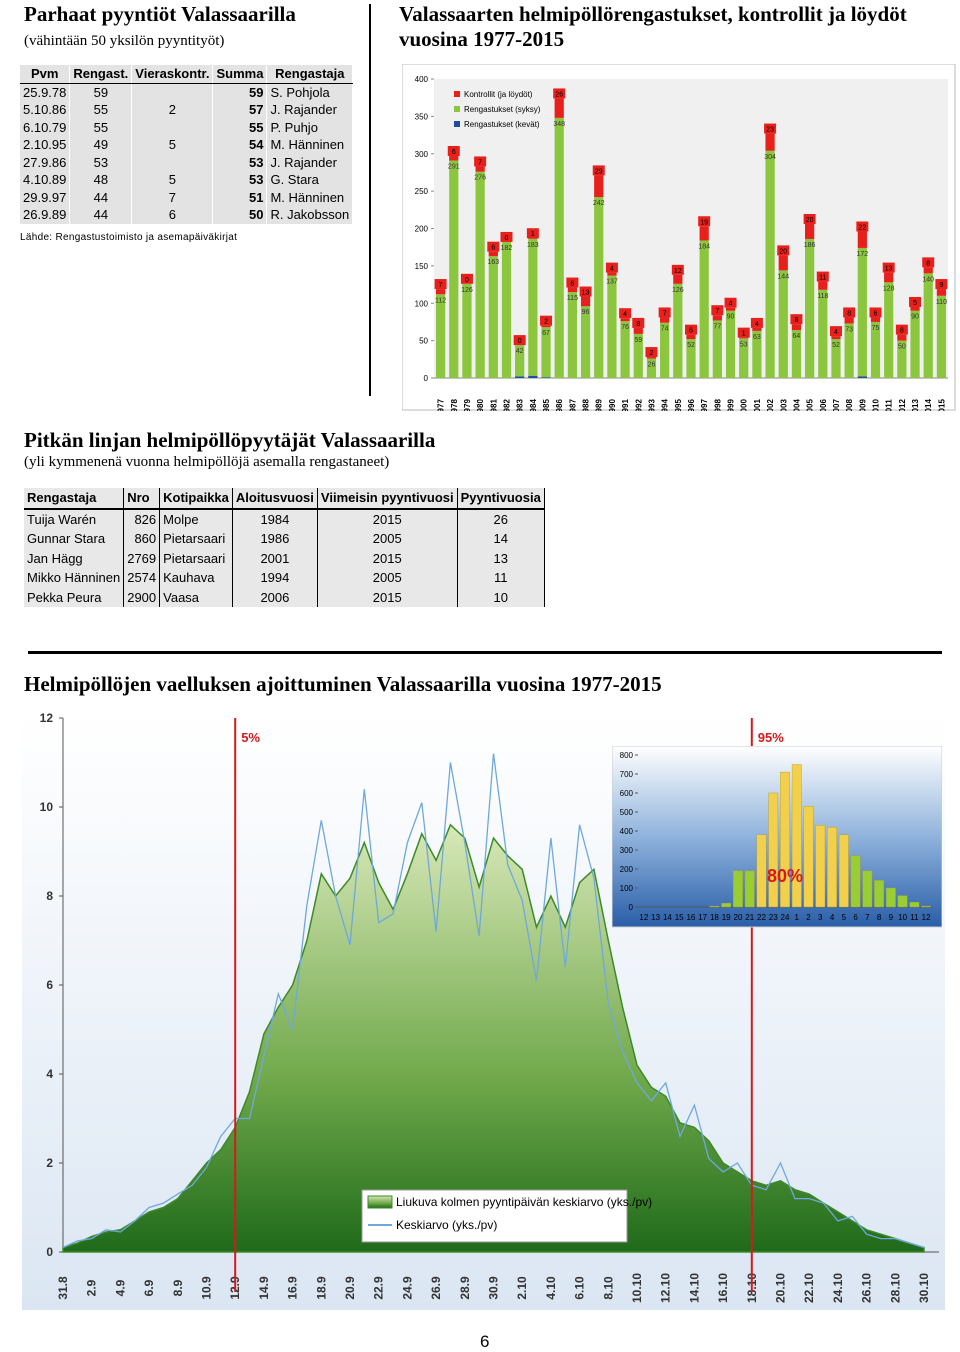 The image size is (960, 1352). What do you see at coordinates (666, 1288) in the screenshot?
I see `x-tick-label: 12.10` at bounding box center [666, 1288].